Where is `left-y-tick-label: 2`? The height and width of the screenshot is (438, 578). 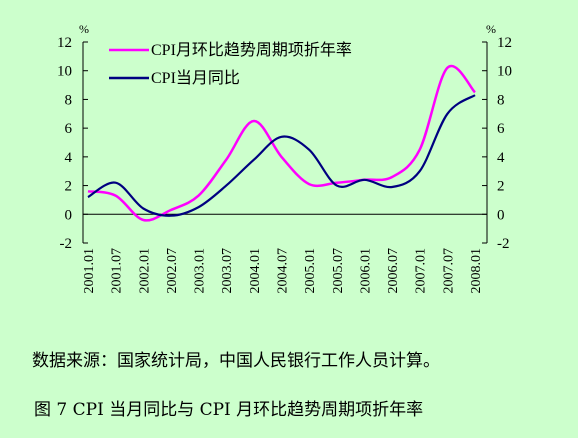 left-y-tick-label: 2 is located at coordinates (69, 187).